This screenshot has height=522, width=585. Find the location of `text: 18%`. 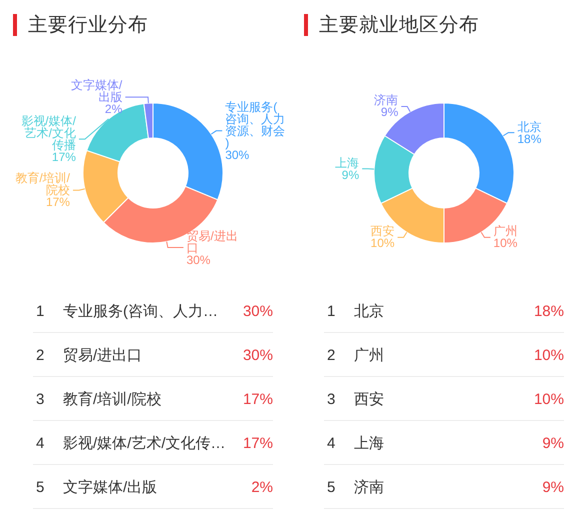

text: 18% is located at coordinates (549, 311).